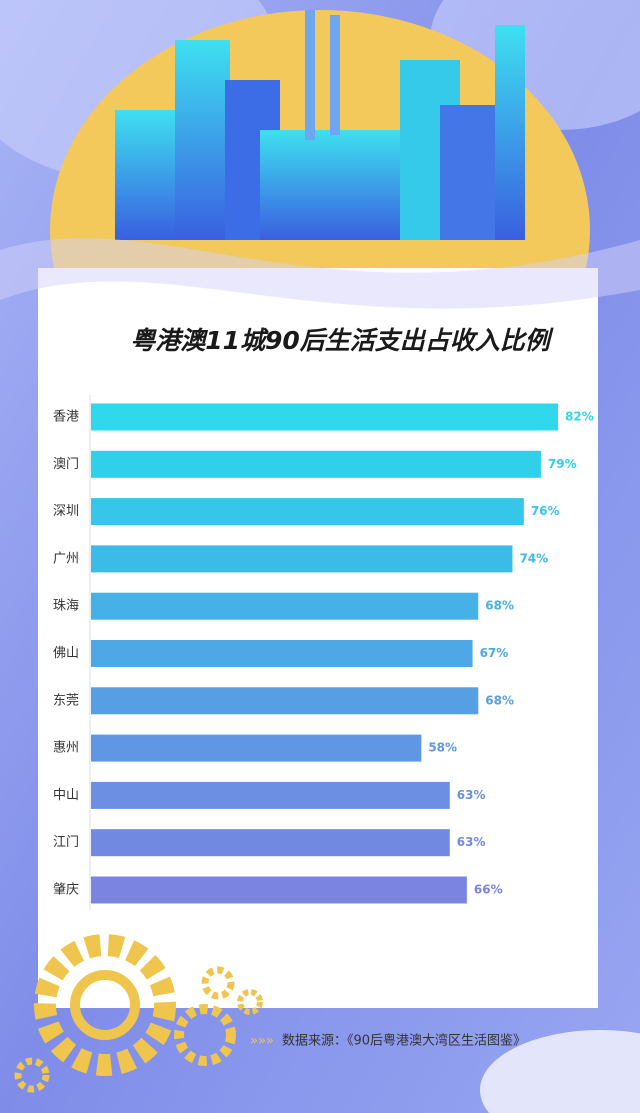  Describe the element at coordinates (533, 558) in the screenshot. I see `value-label: 74%` at that location.